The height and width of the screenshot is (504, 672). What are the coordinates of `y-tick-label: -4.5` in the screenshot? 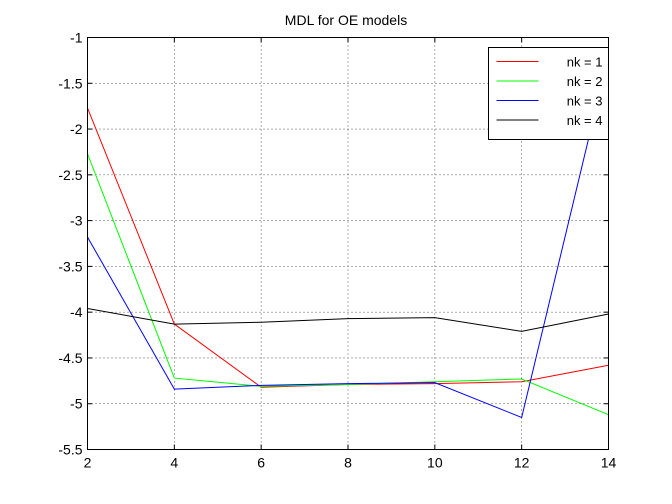 It's located at (70, 358).